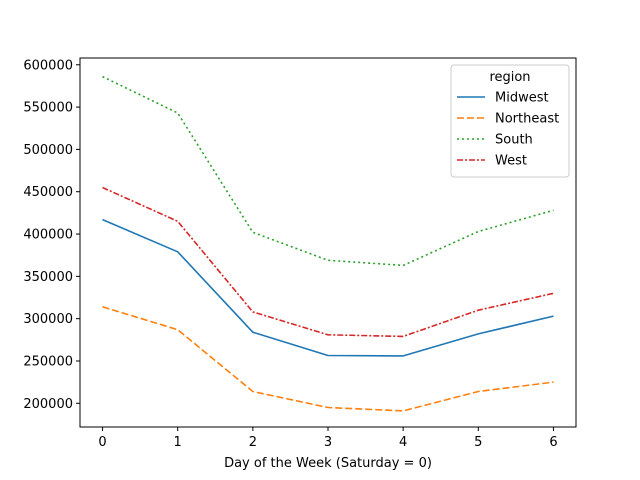 The width and height of the screenshot is (640, 480). I want to click on legend-box, so click(510, 121).